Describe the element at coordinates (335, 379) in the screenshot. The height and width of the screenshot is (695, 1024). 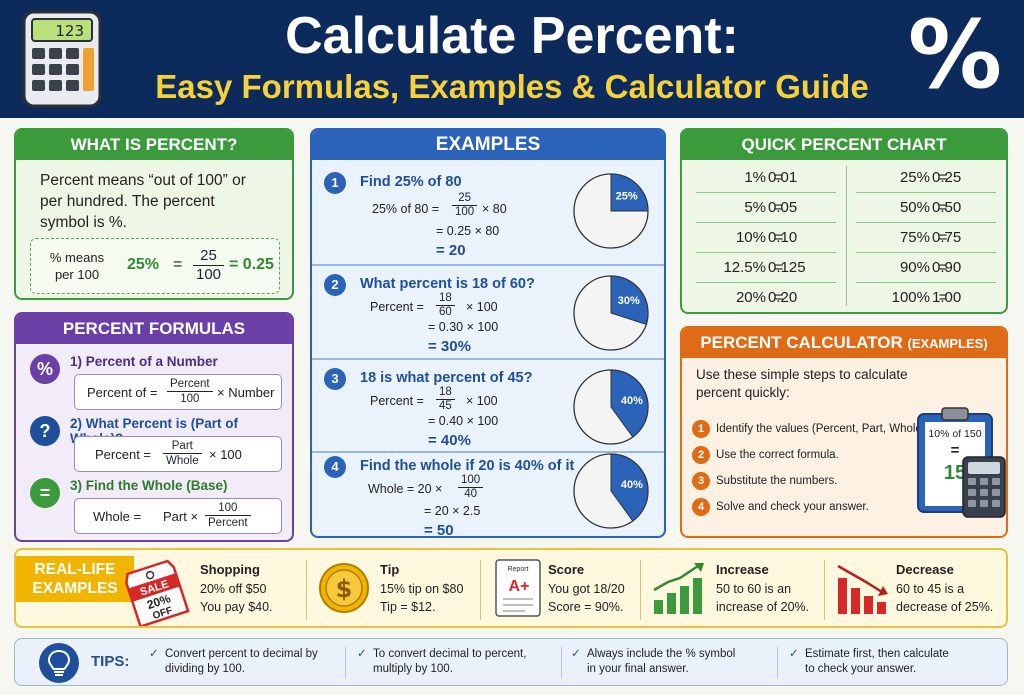
I see `example-3-number: 3` at that location.